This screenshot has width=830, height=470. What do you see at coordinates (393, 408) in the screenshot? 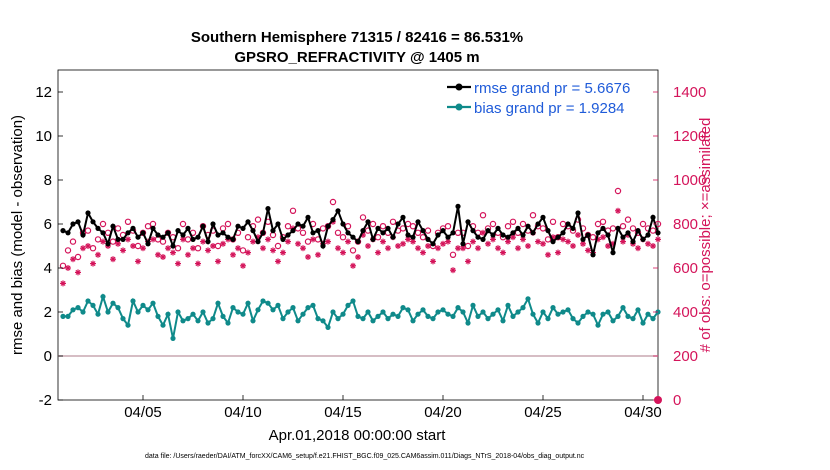
I see `x-axis-ticks: 04/05 04/10 04/15 04/20 04/25 04/30` at bounding box center [393, 408].